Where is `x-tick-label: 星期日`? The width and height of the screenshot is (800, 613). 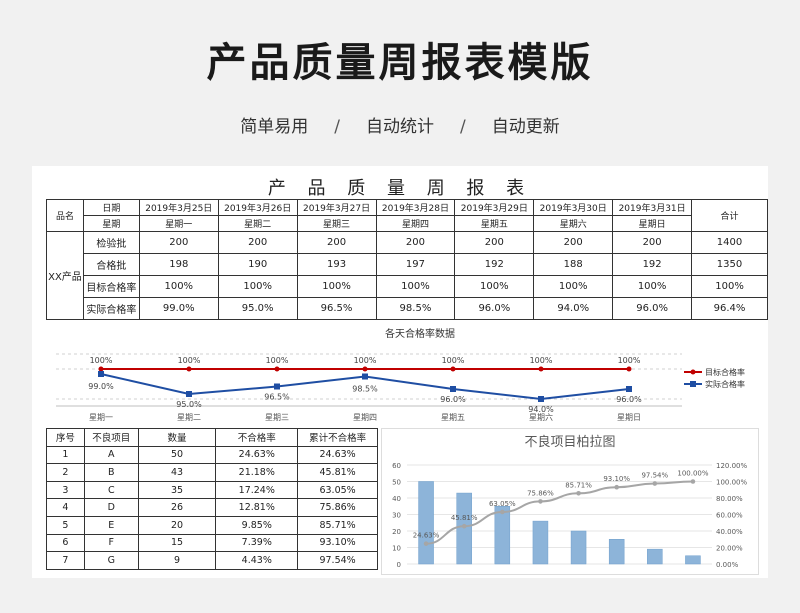
x-tick-label: 星期日 is located at coordinates (629, 417).